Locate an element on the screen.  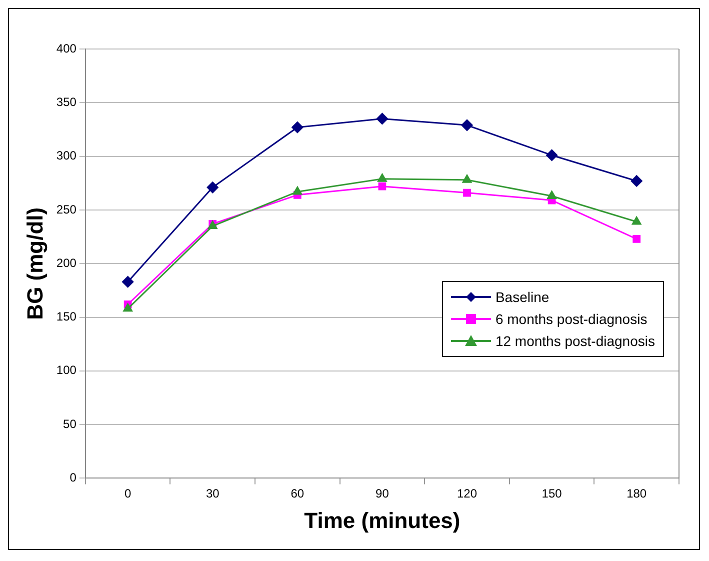
y-tick-label: 400 is located at coordinates (66, 48).